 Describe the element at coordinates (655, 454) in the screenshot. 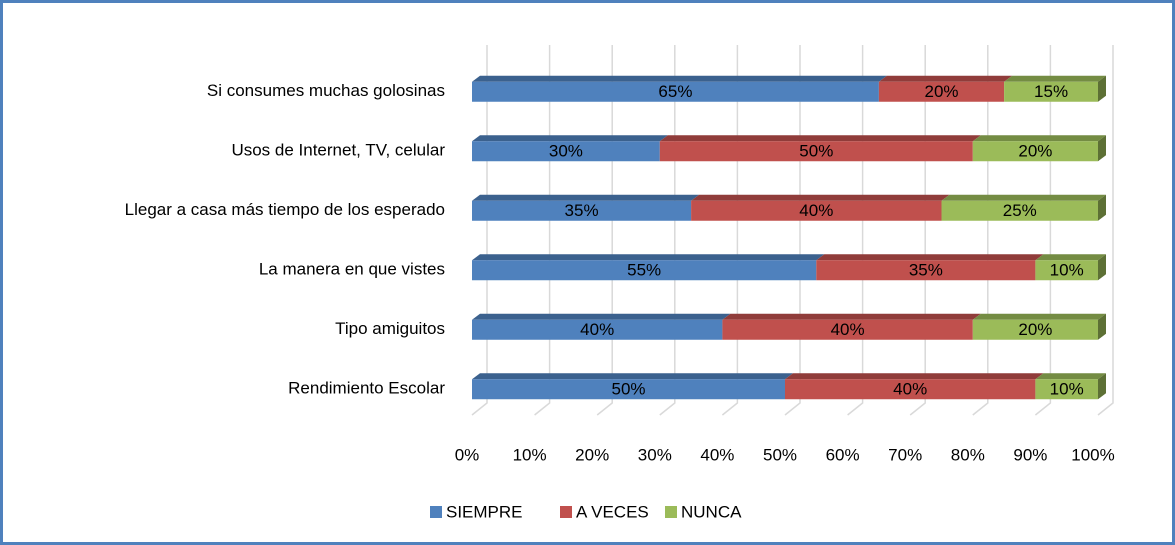

I see `x-tick-label: 30%` at that location.